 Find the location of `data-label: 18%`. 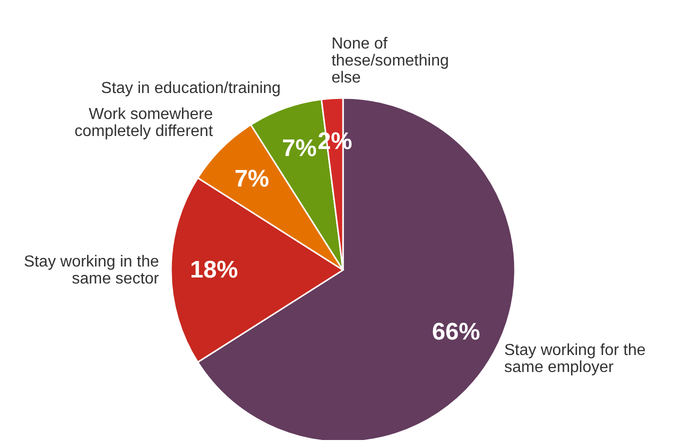

data-label: 18% is located at coordinates (214, 270).